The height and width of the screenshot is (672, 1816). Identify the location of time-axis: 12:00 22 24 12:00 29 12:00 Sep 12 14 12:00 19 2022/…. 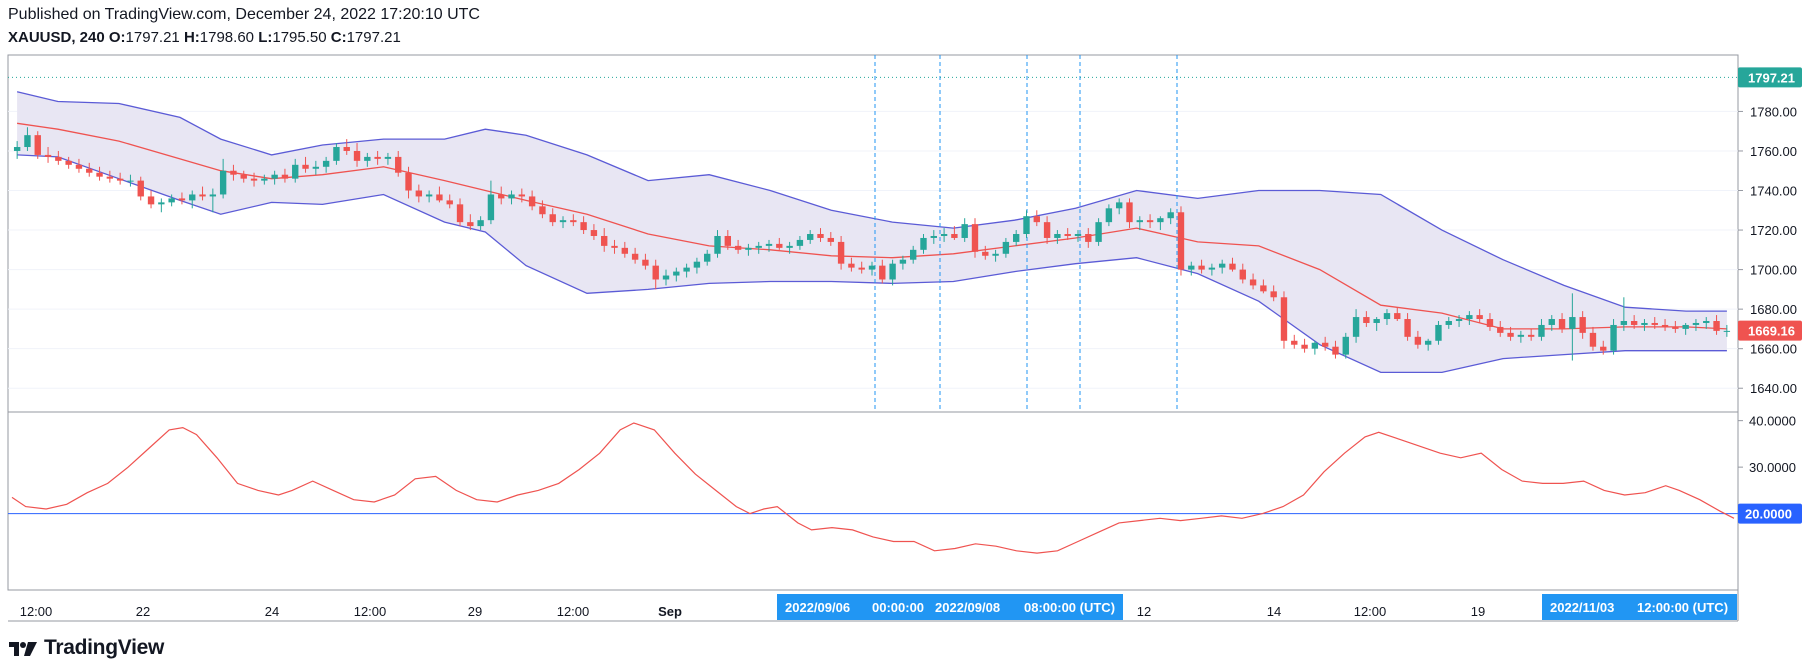
(878, 607).